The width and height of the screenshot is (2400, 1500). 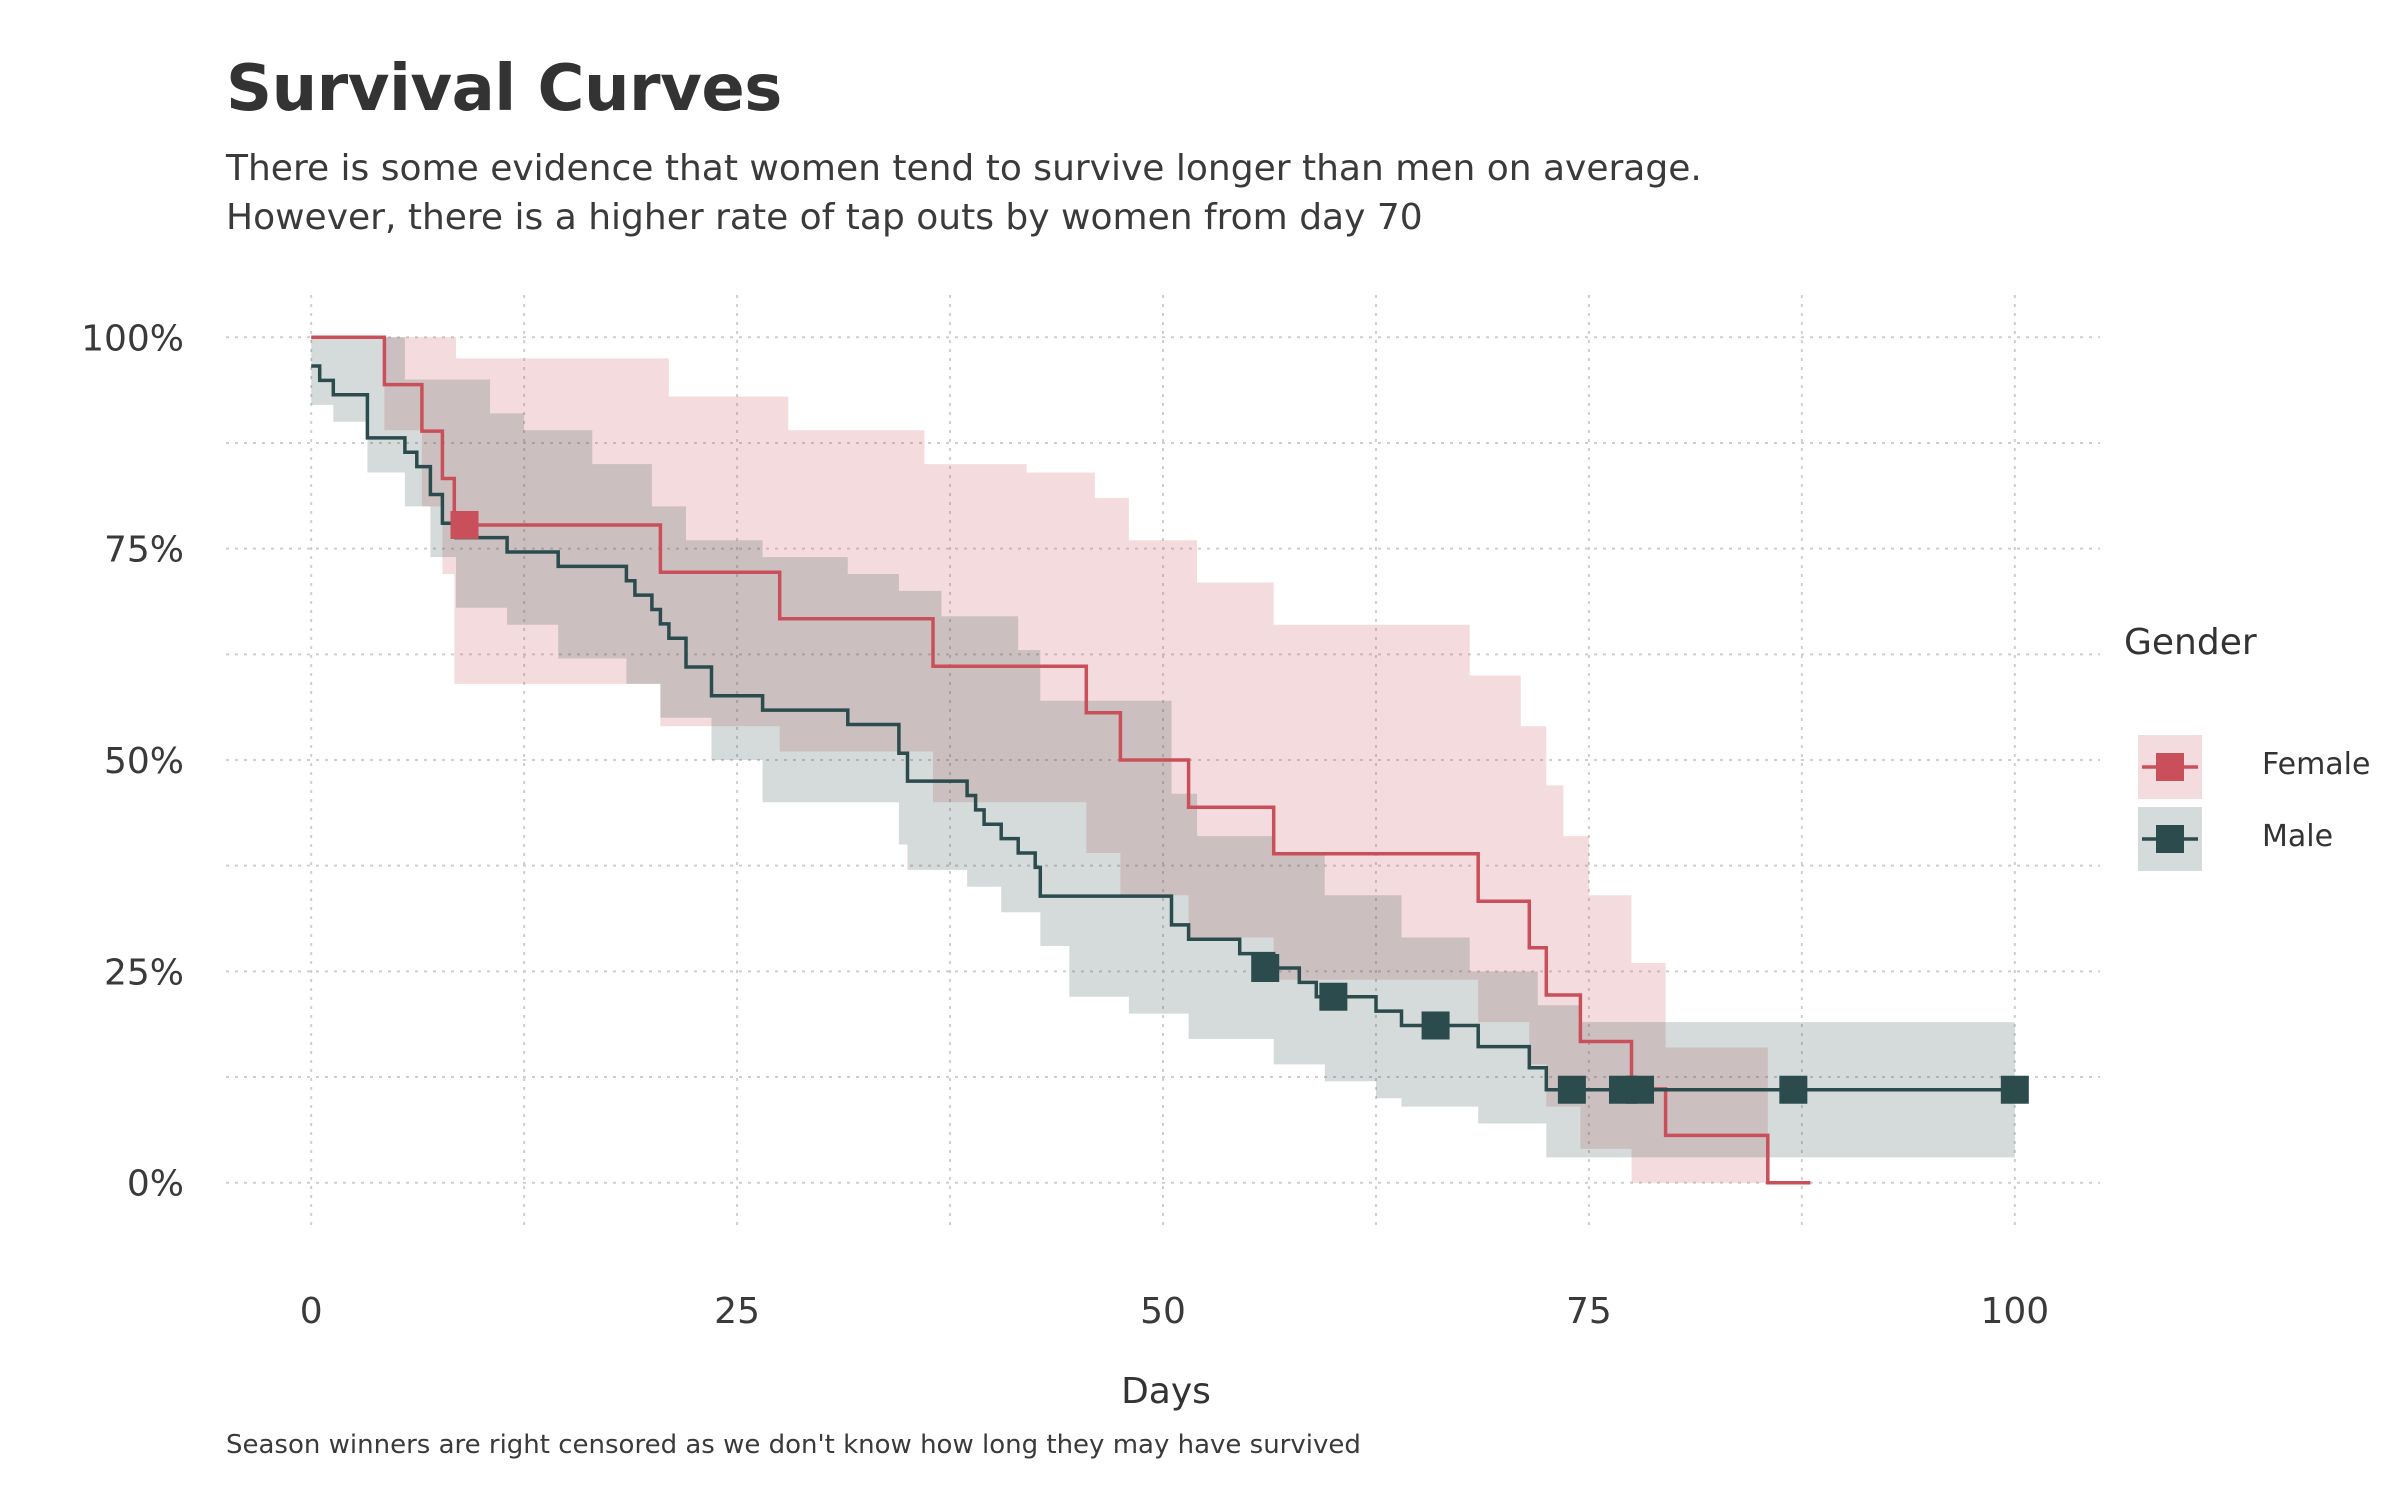 I want to click on x-tick-label: 0, so click(x=311, y=1311).